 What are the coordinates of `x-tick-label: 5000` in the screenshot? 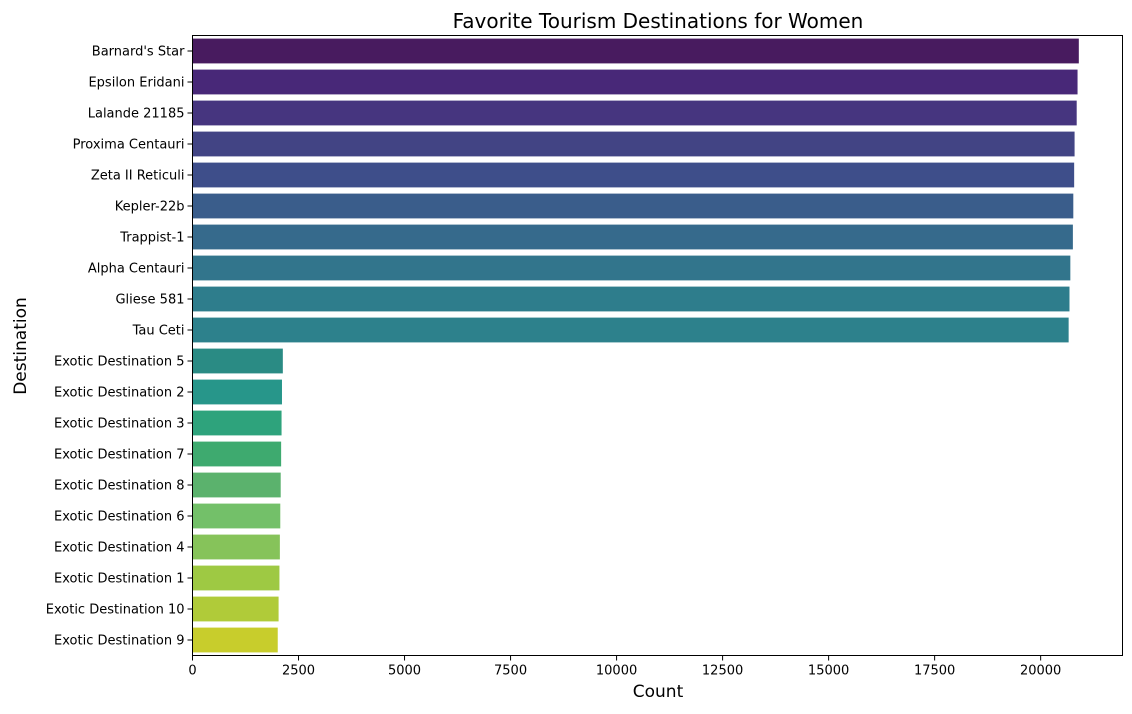 It's located at (404, 671).